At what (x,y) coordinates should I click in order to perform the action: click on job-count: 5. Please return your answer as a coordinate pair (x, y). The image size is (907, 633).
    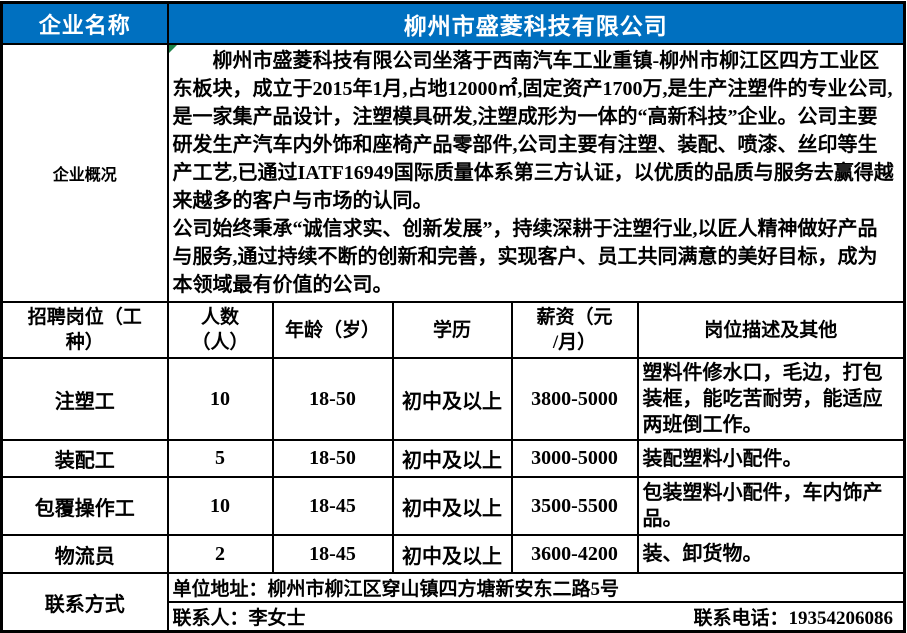
    Looking at the image, I should click on (220, 458).